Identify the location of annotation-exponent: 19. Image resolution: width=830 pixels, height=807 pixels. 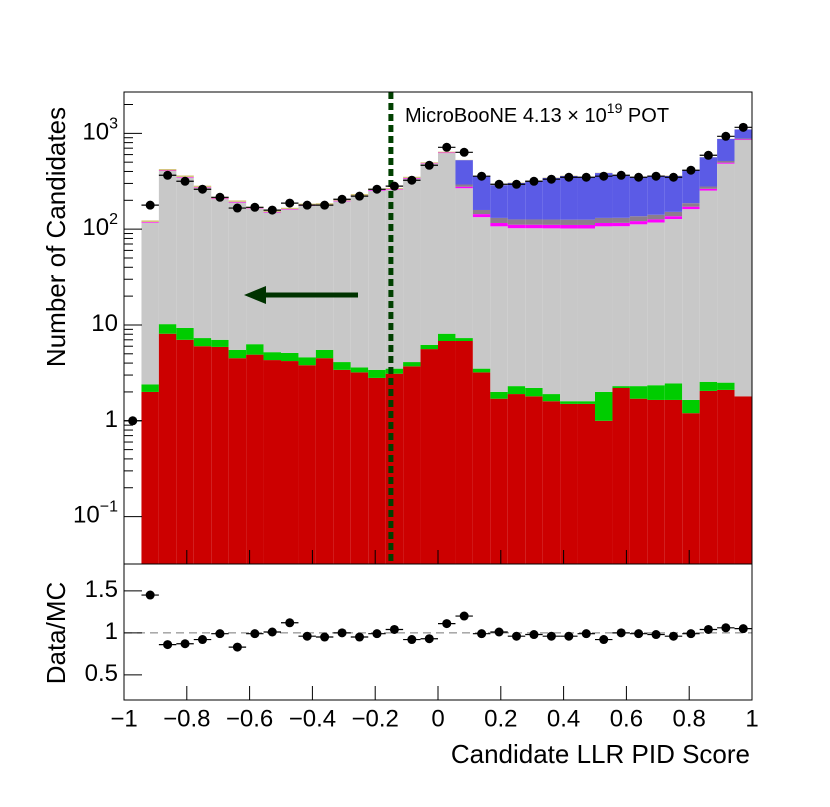
(615, 108).